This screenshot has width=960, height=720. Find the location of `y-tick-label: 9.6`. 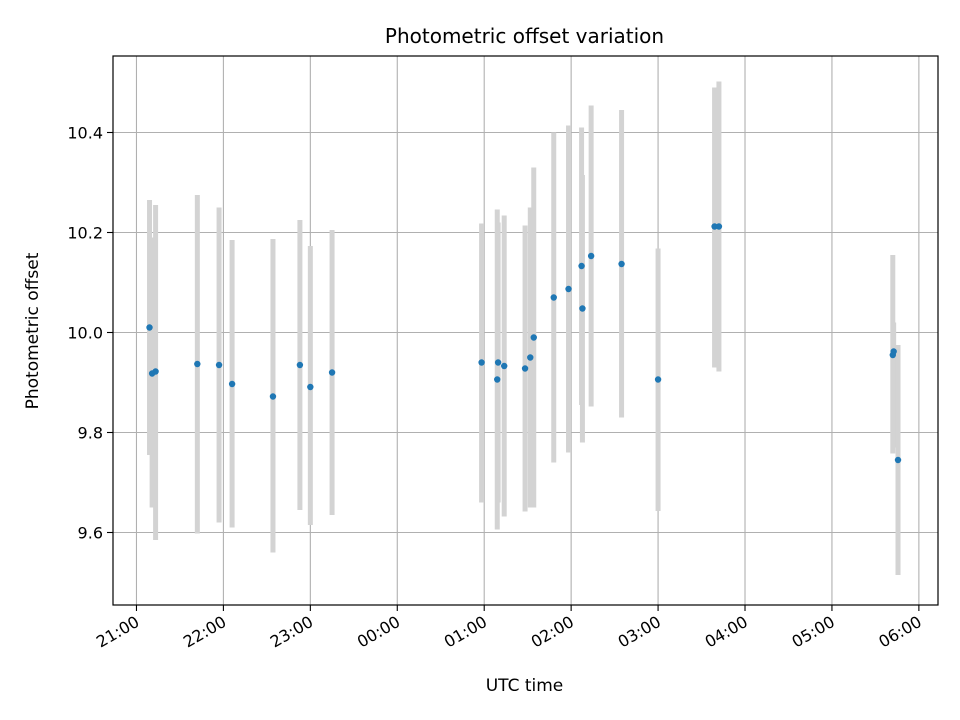

y-tick-label: 9.6 is located at coordinates (90, 533).